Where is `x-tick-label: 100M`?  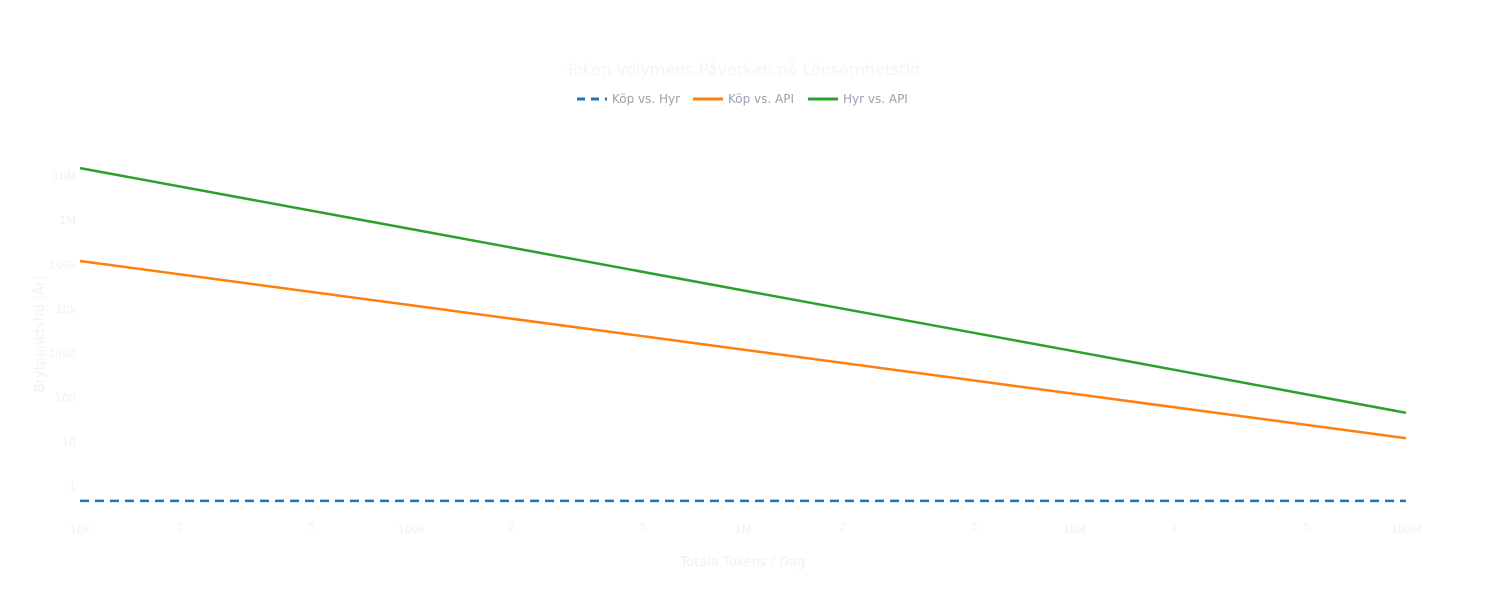 x-tick-label: 100M is located at coordinates (1406, 529).